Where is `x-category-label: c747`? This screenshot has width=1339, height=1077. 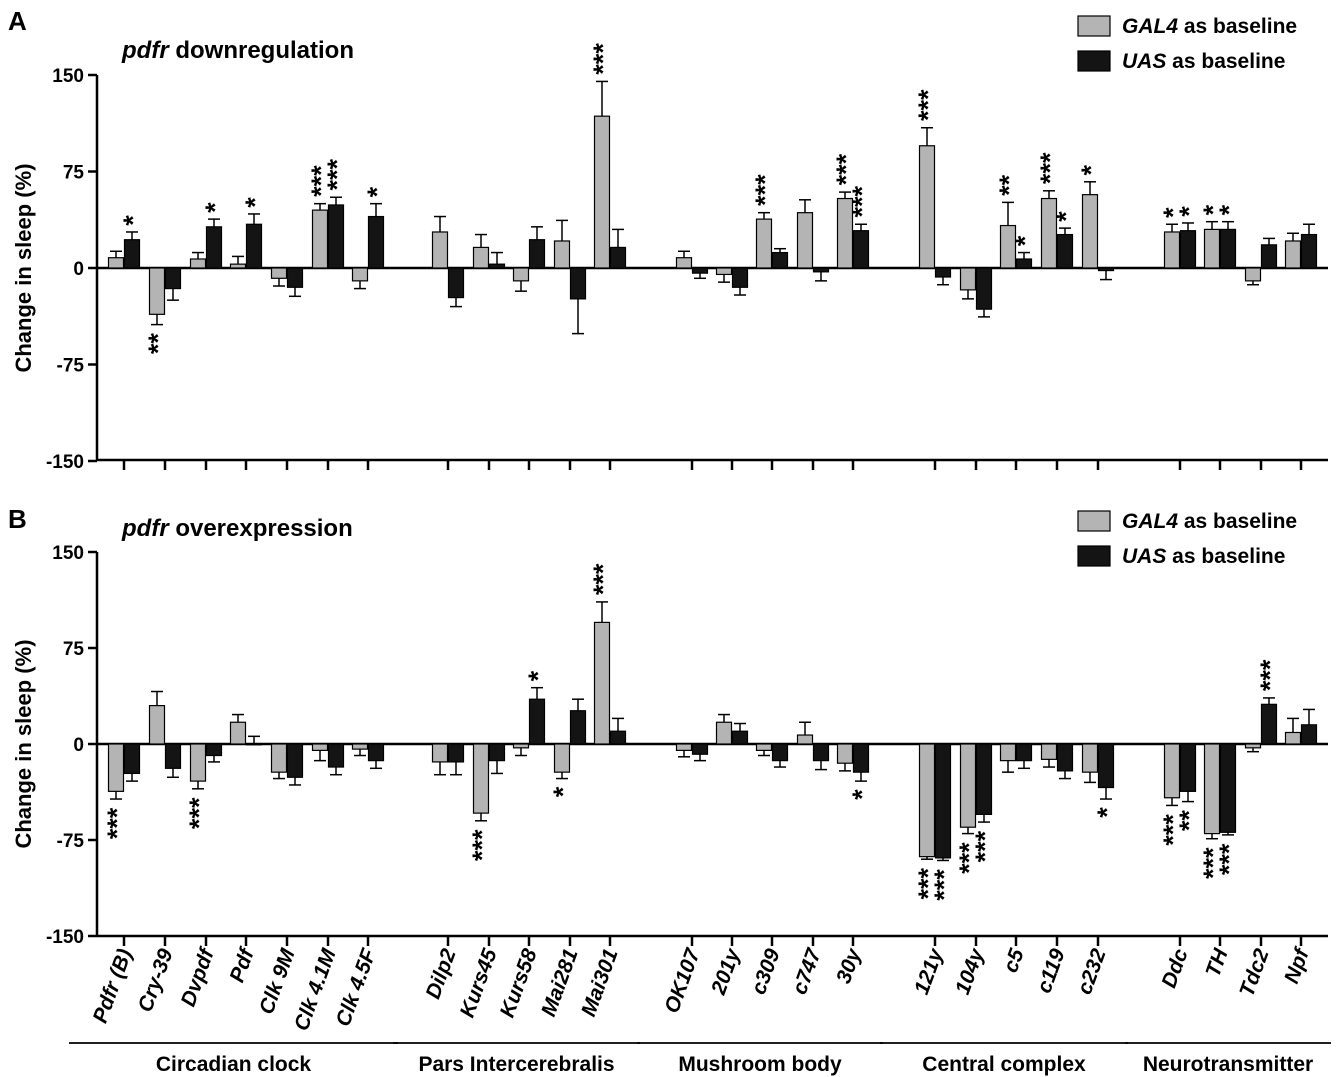 x-category-label: c747 is located at coordinates (807, 971).